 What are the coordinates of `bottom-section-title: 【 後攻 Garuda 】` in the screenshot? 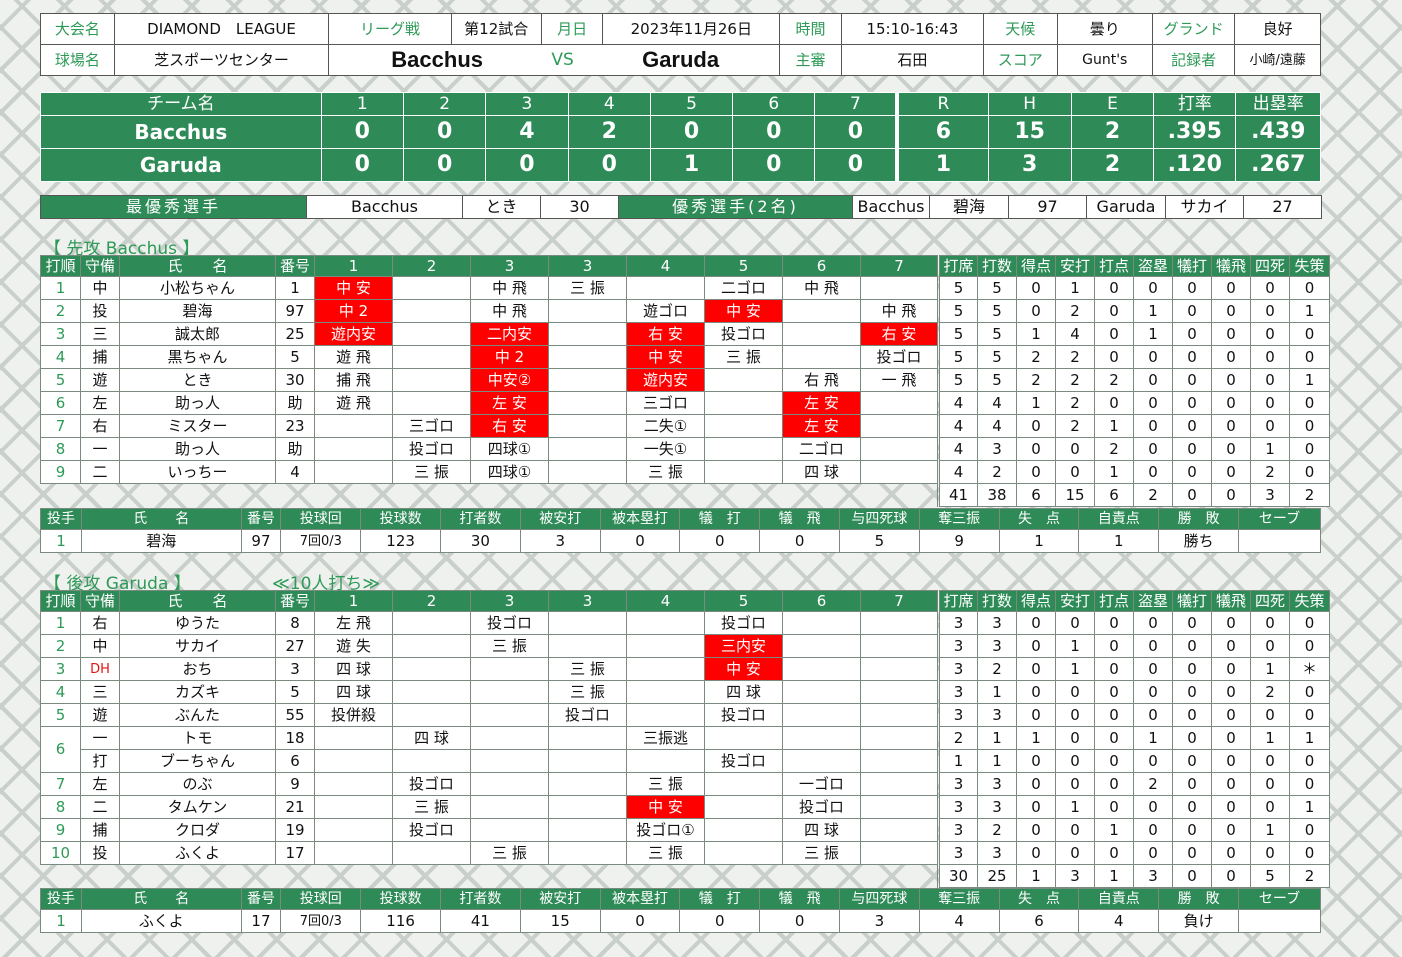 It's located at (117, 584).